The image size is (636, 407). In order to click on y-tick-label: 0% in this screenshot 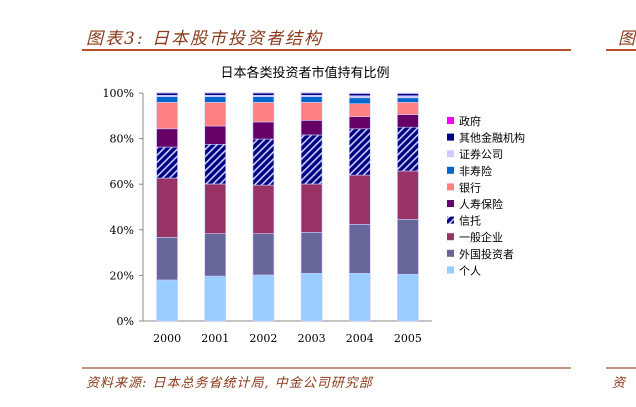, I will do `click(125, 321)`.